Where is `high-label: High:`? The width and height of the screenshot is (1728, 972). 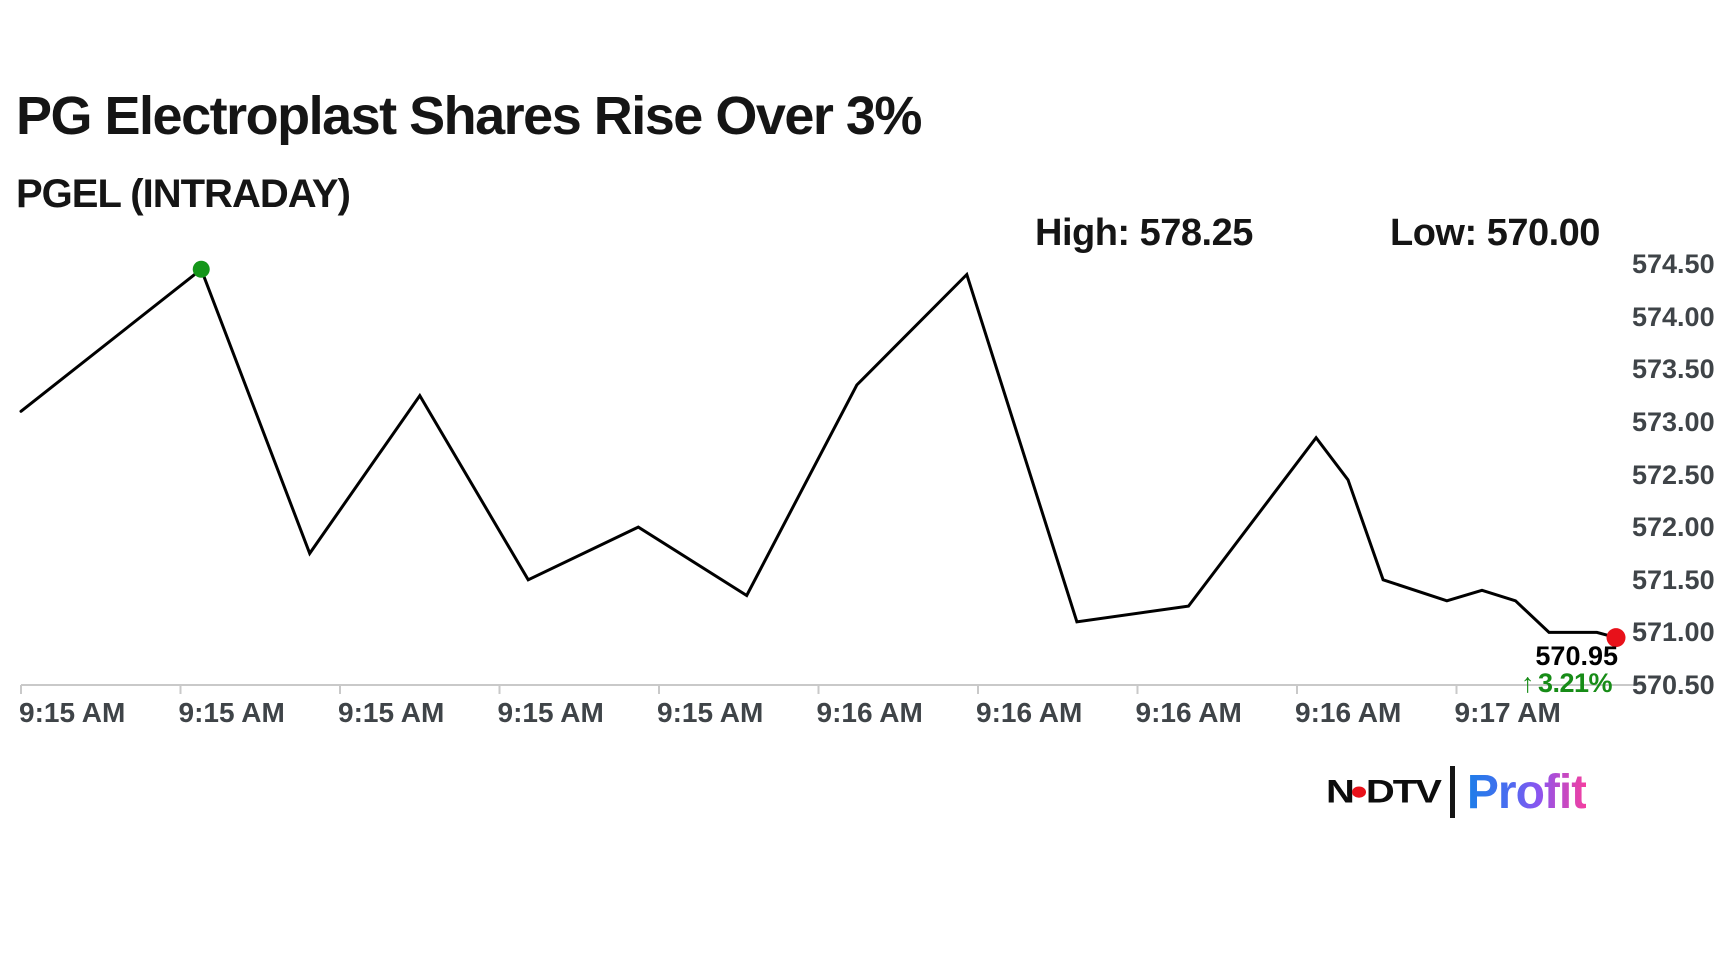 high-label: High: is located at coordinates (1082, 233).